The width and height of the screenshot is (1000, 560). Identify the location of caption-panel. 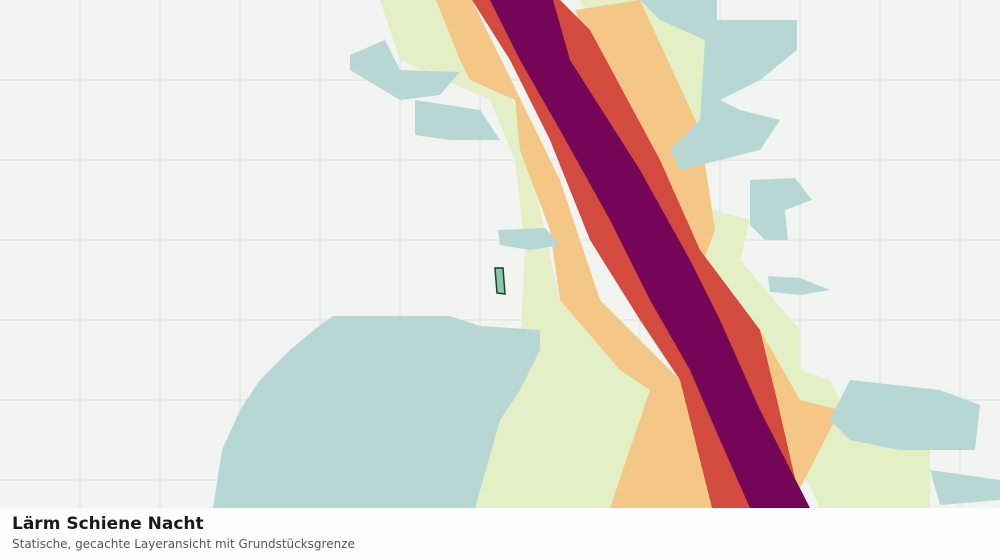
(500, 534).